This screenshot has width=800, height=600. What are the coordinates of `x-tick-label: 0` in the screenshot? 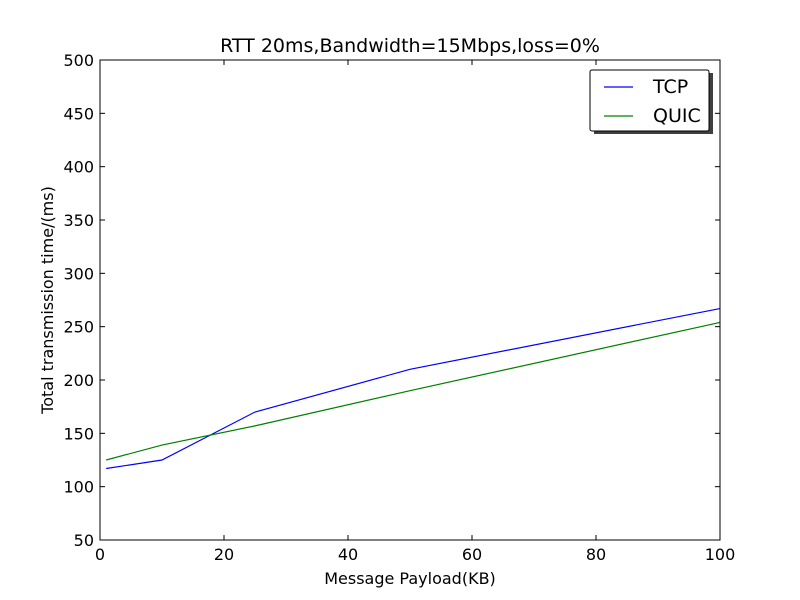 It's located at (100, 554).